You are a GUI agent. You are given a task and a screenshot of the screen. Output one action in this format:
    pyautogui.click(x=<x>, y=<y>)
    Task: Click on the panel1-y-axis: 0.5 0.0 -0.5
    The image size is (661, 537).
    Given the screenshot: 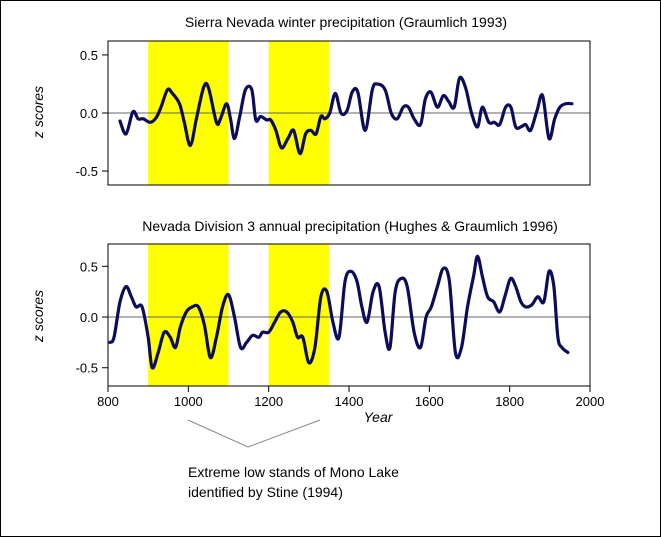 What is the action you would take?
    pyautogui.click(x=92, y=113)
    